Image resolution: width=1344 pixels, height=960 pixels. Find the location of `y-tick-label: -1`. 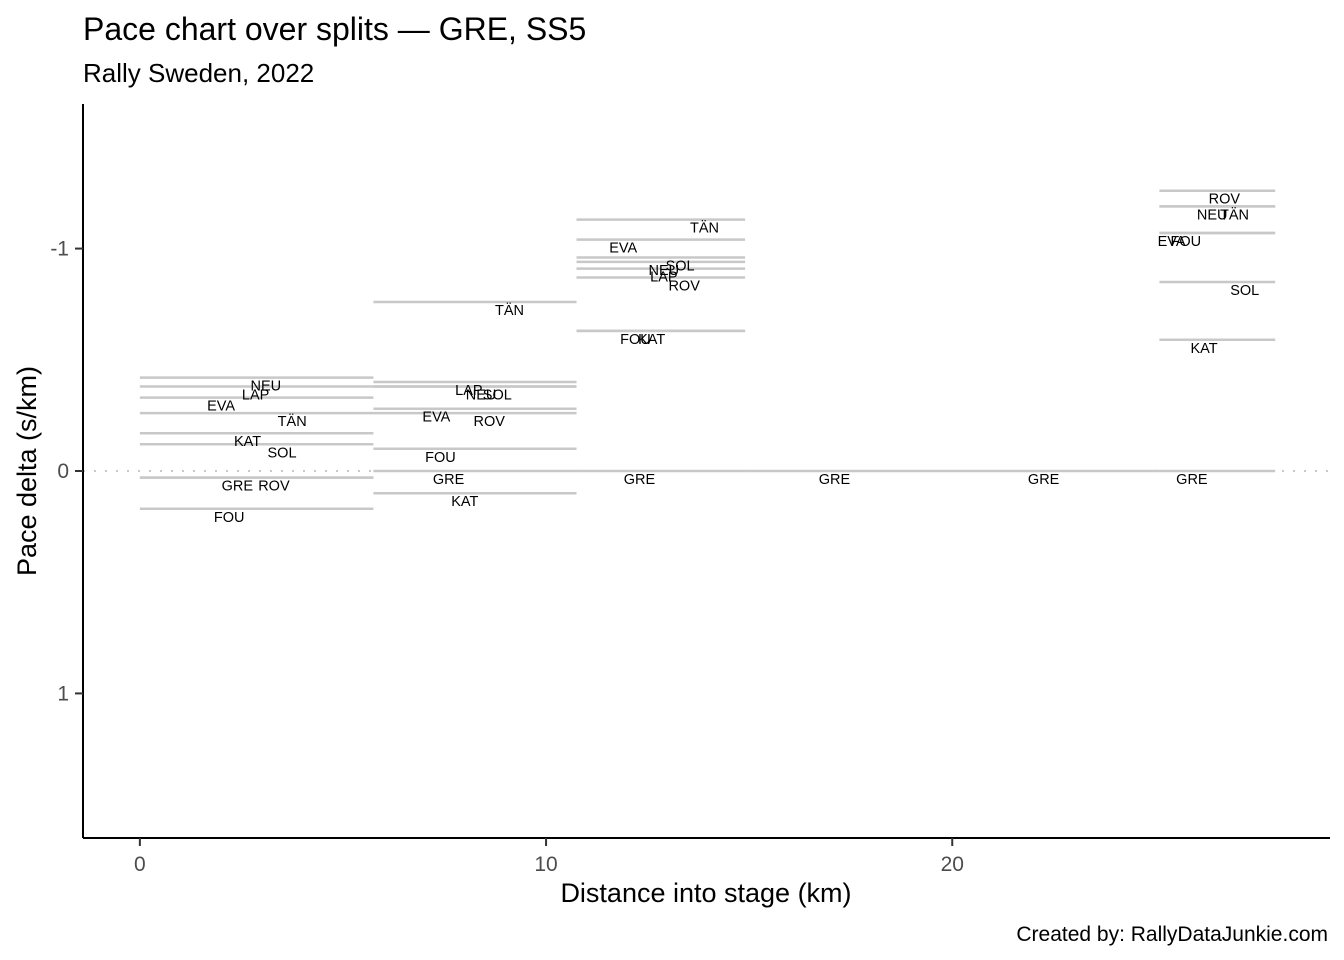

y-tick-label: -1 is located at coordinates (59, 249).